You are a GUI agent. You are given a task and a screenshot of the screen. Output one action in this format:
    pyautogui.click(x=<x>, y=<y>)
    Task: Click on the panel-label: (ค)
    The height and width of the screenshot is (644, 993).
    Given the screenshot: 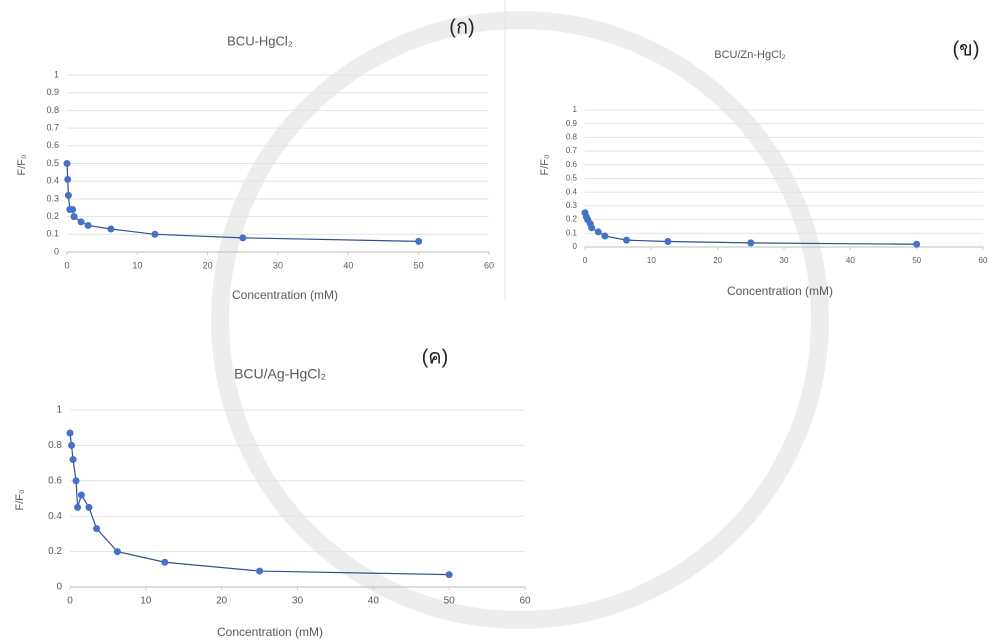 What is the action you would take?
    pyautogui.click(x=435, y=357)
    